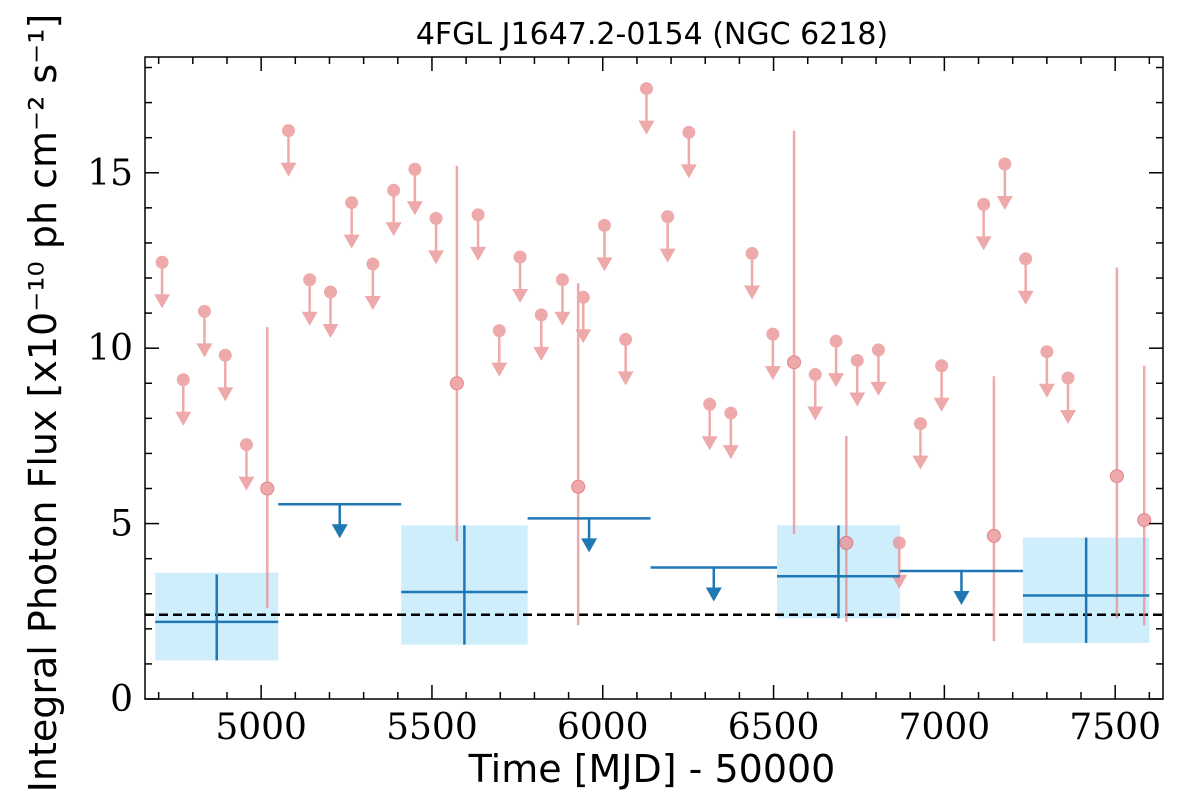 This screenshot has height=800, width=1200. Describe the element at coordinates (652, 34) in the screenshot. I see `chart-title: 4FGL J1647.2-0154 (NGC 6218)` at that location.